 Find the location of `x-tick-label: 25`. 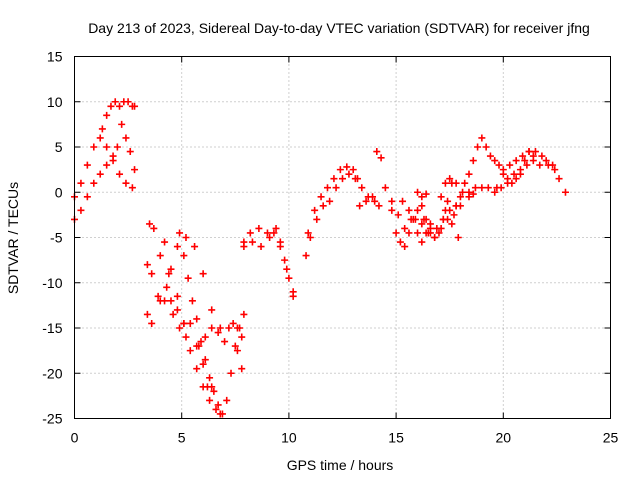

x-tick-label: 25 is located at coordinates (611, 438).